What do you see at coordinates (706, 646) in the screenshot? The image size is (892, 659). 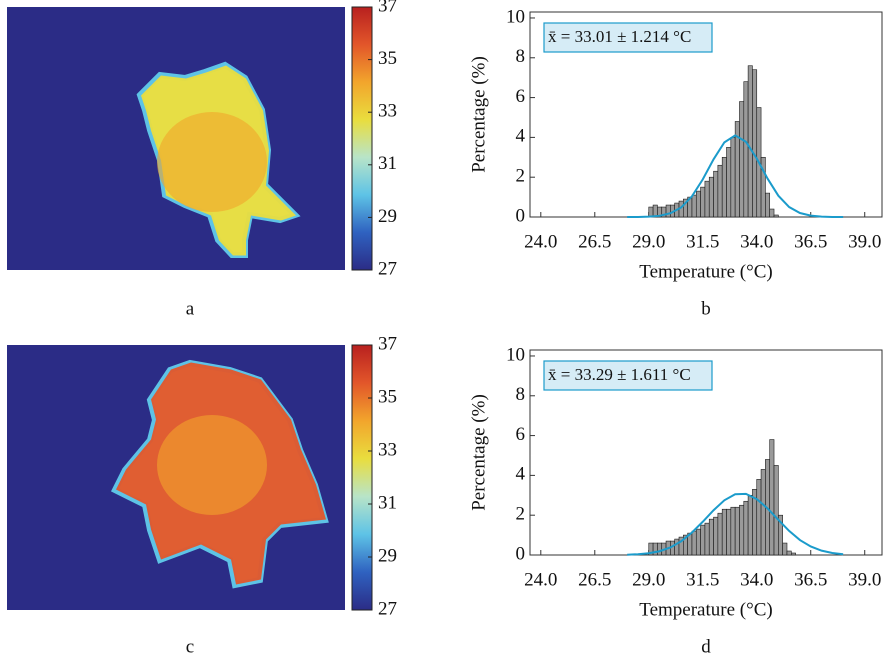 I see `caption: d` at bounding box center [706, 646].